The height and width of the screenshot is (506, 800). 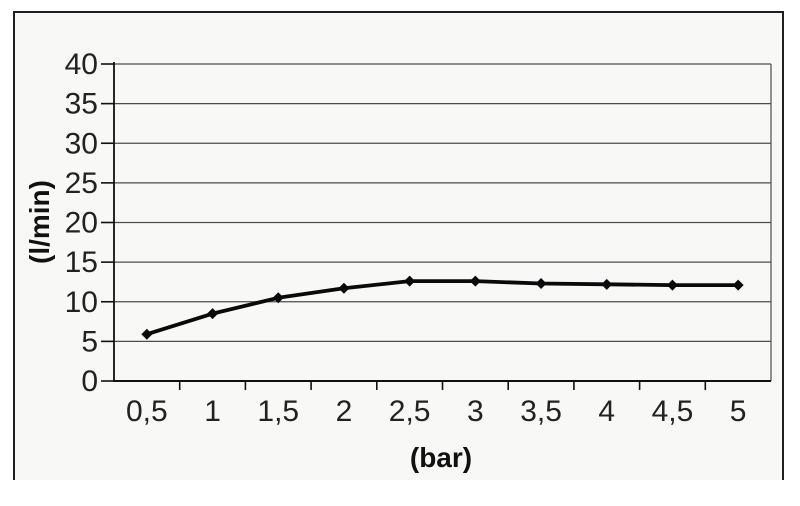 What do you see at coordinates (475, 411) in the screenshot?
I see `x-tick-label: 3` at bounding box center [475, 411].